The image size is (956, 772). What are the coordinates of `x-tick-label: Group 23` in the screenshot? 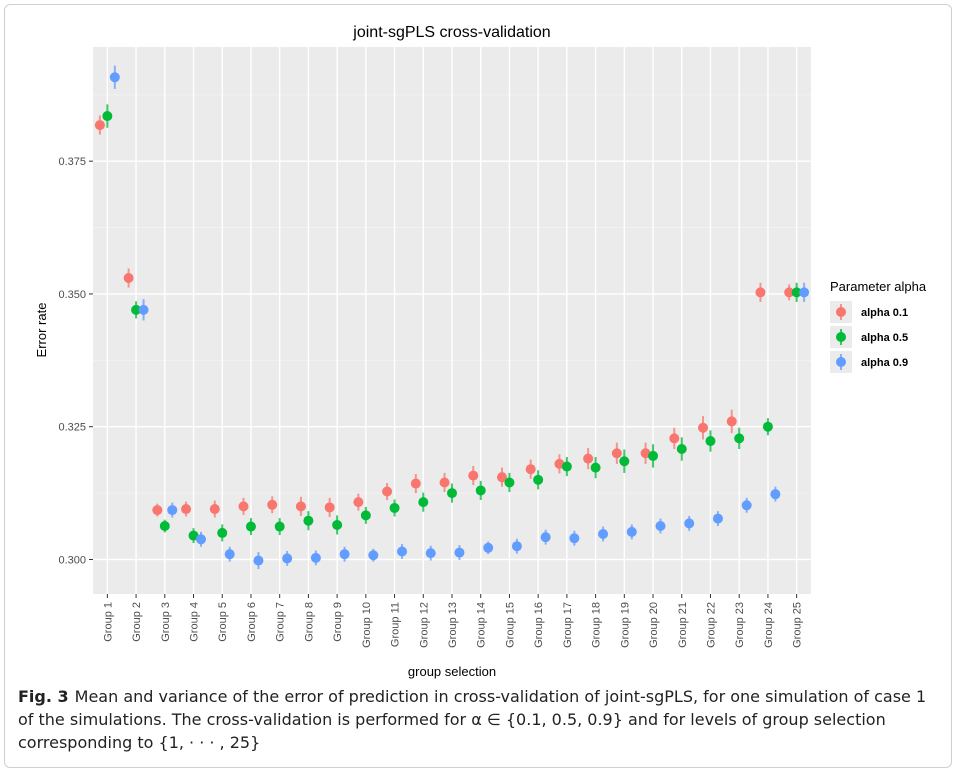 It's located at (740, 625).